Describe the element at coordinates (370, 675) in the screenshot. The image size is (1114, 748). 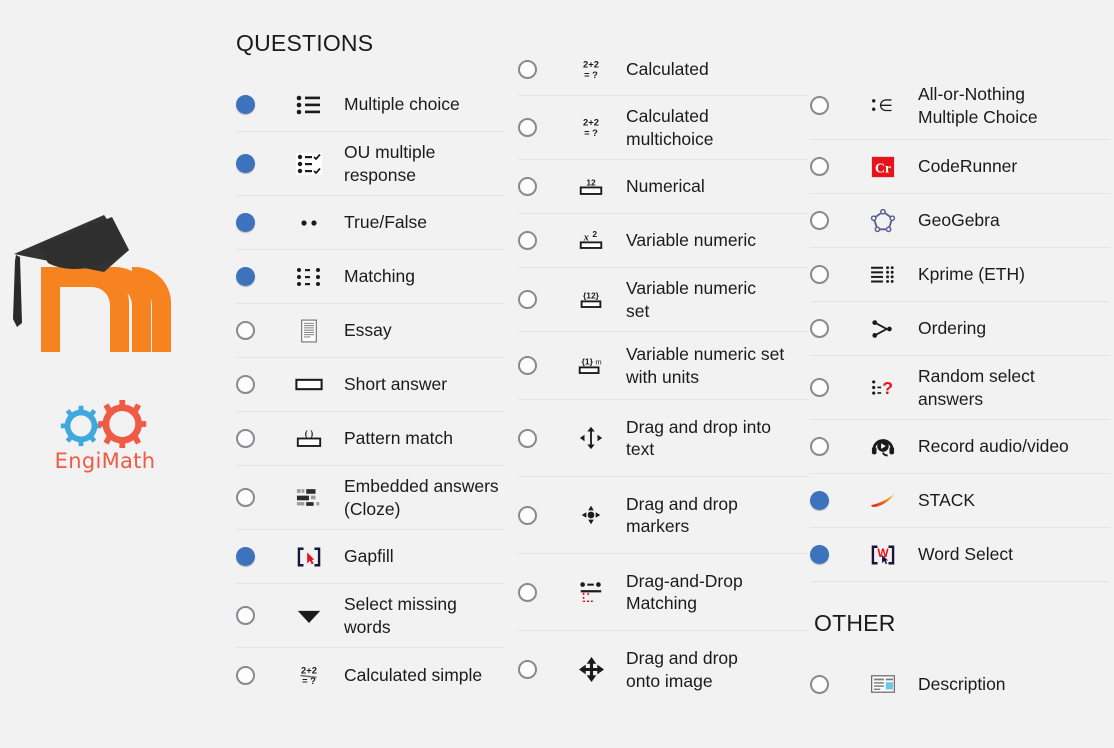
I see `question-type-calculated-simple: 2+2 = ? Calculated simple` at that location.